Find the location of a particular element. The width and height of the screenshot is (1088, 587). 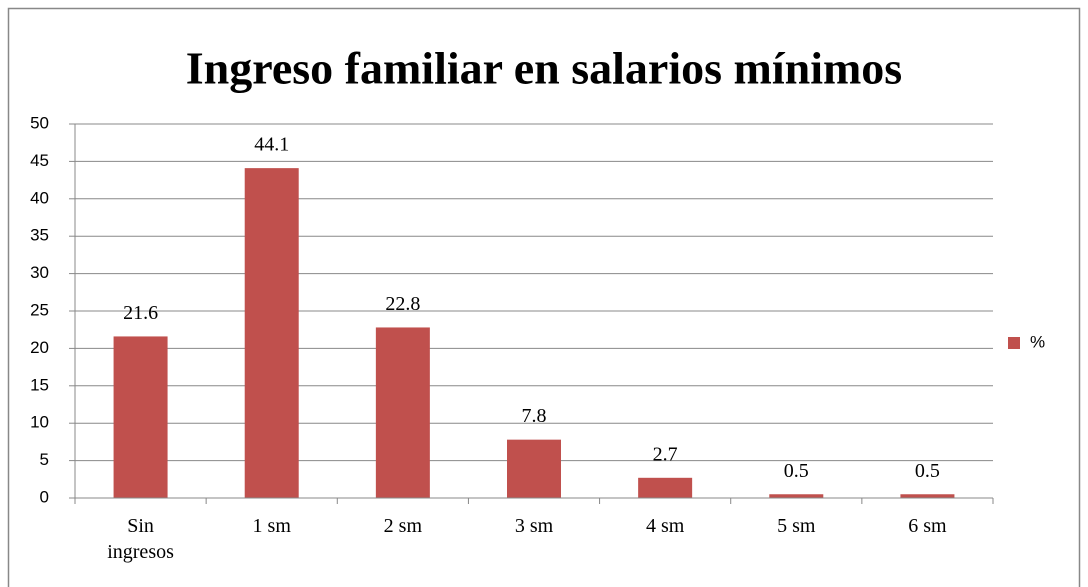

y-tick-label: 15 is located at coordinates (39, 384).